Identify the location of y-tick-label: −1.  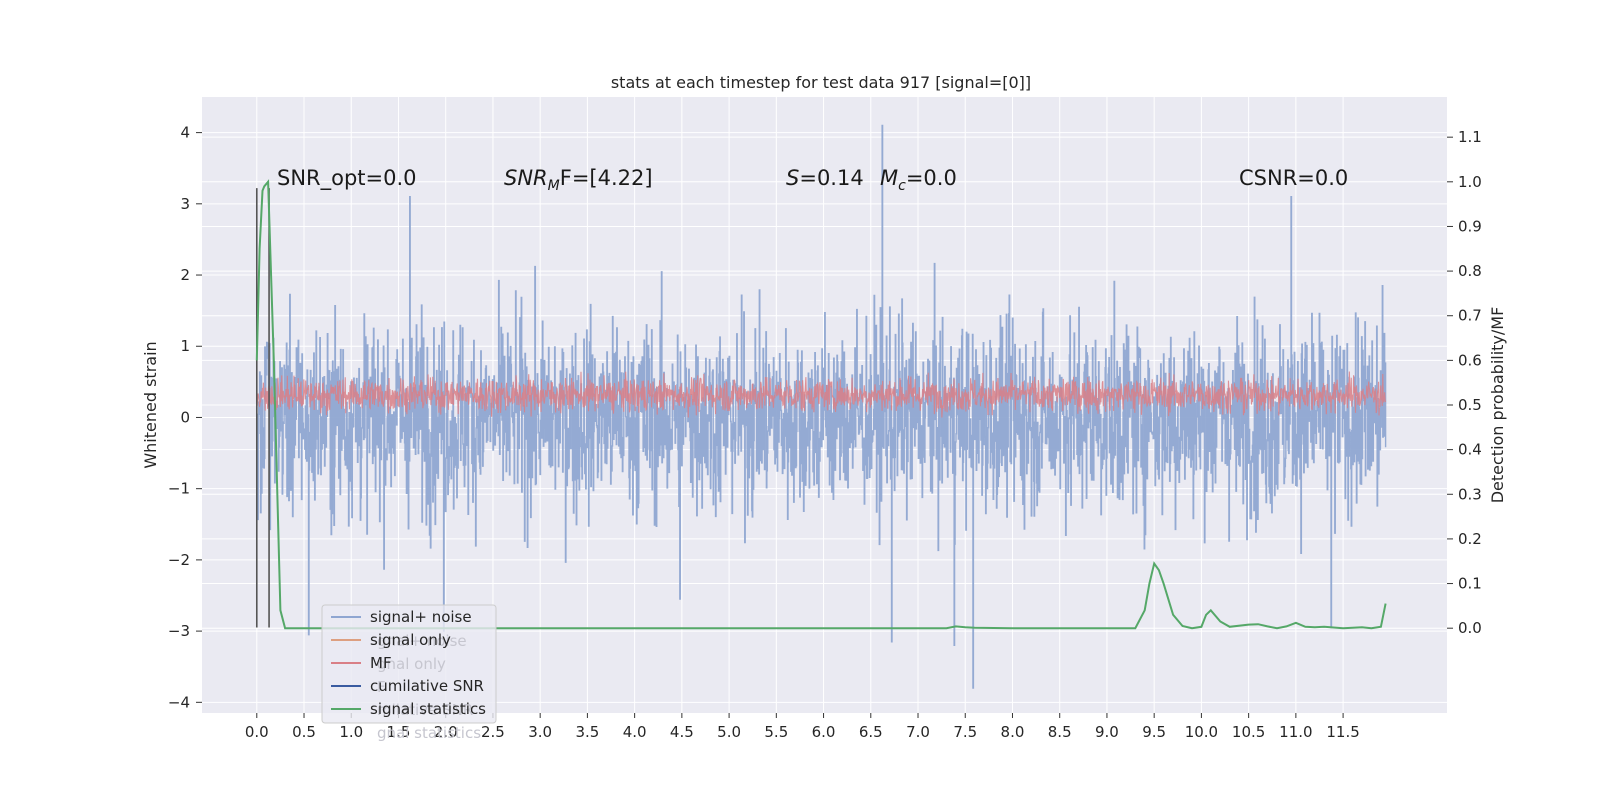
(179, 489).